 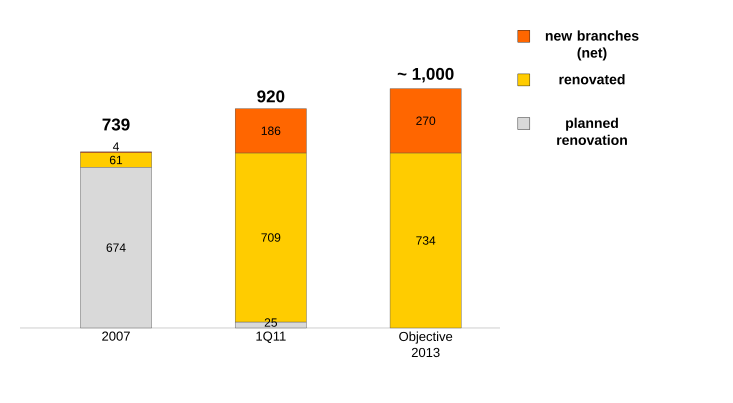 What do you see at coordinates (270, 237) in the screenshot?
I see `data-label: 709` at bounding box center [270, 237].